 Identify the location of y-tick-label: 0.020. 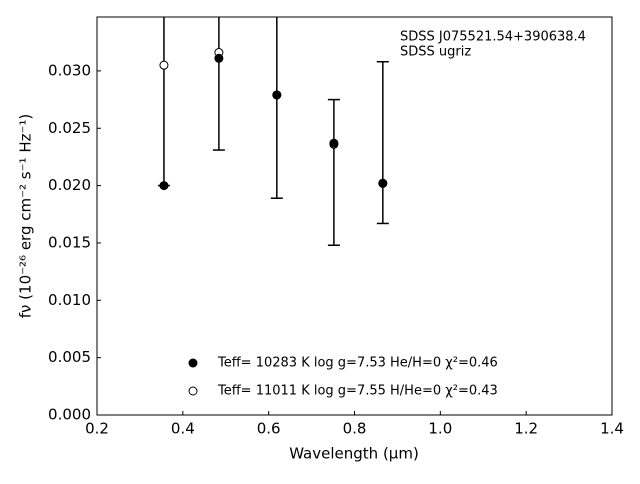
(69, 185).